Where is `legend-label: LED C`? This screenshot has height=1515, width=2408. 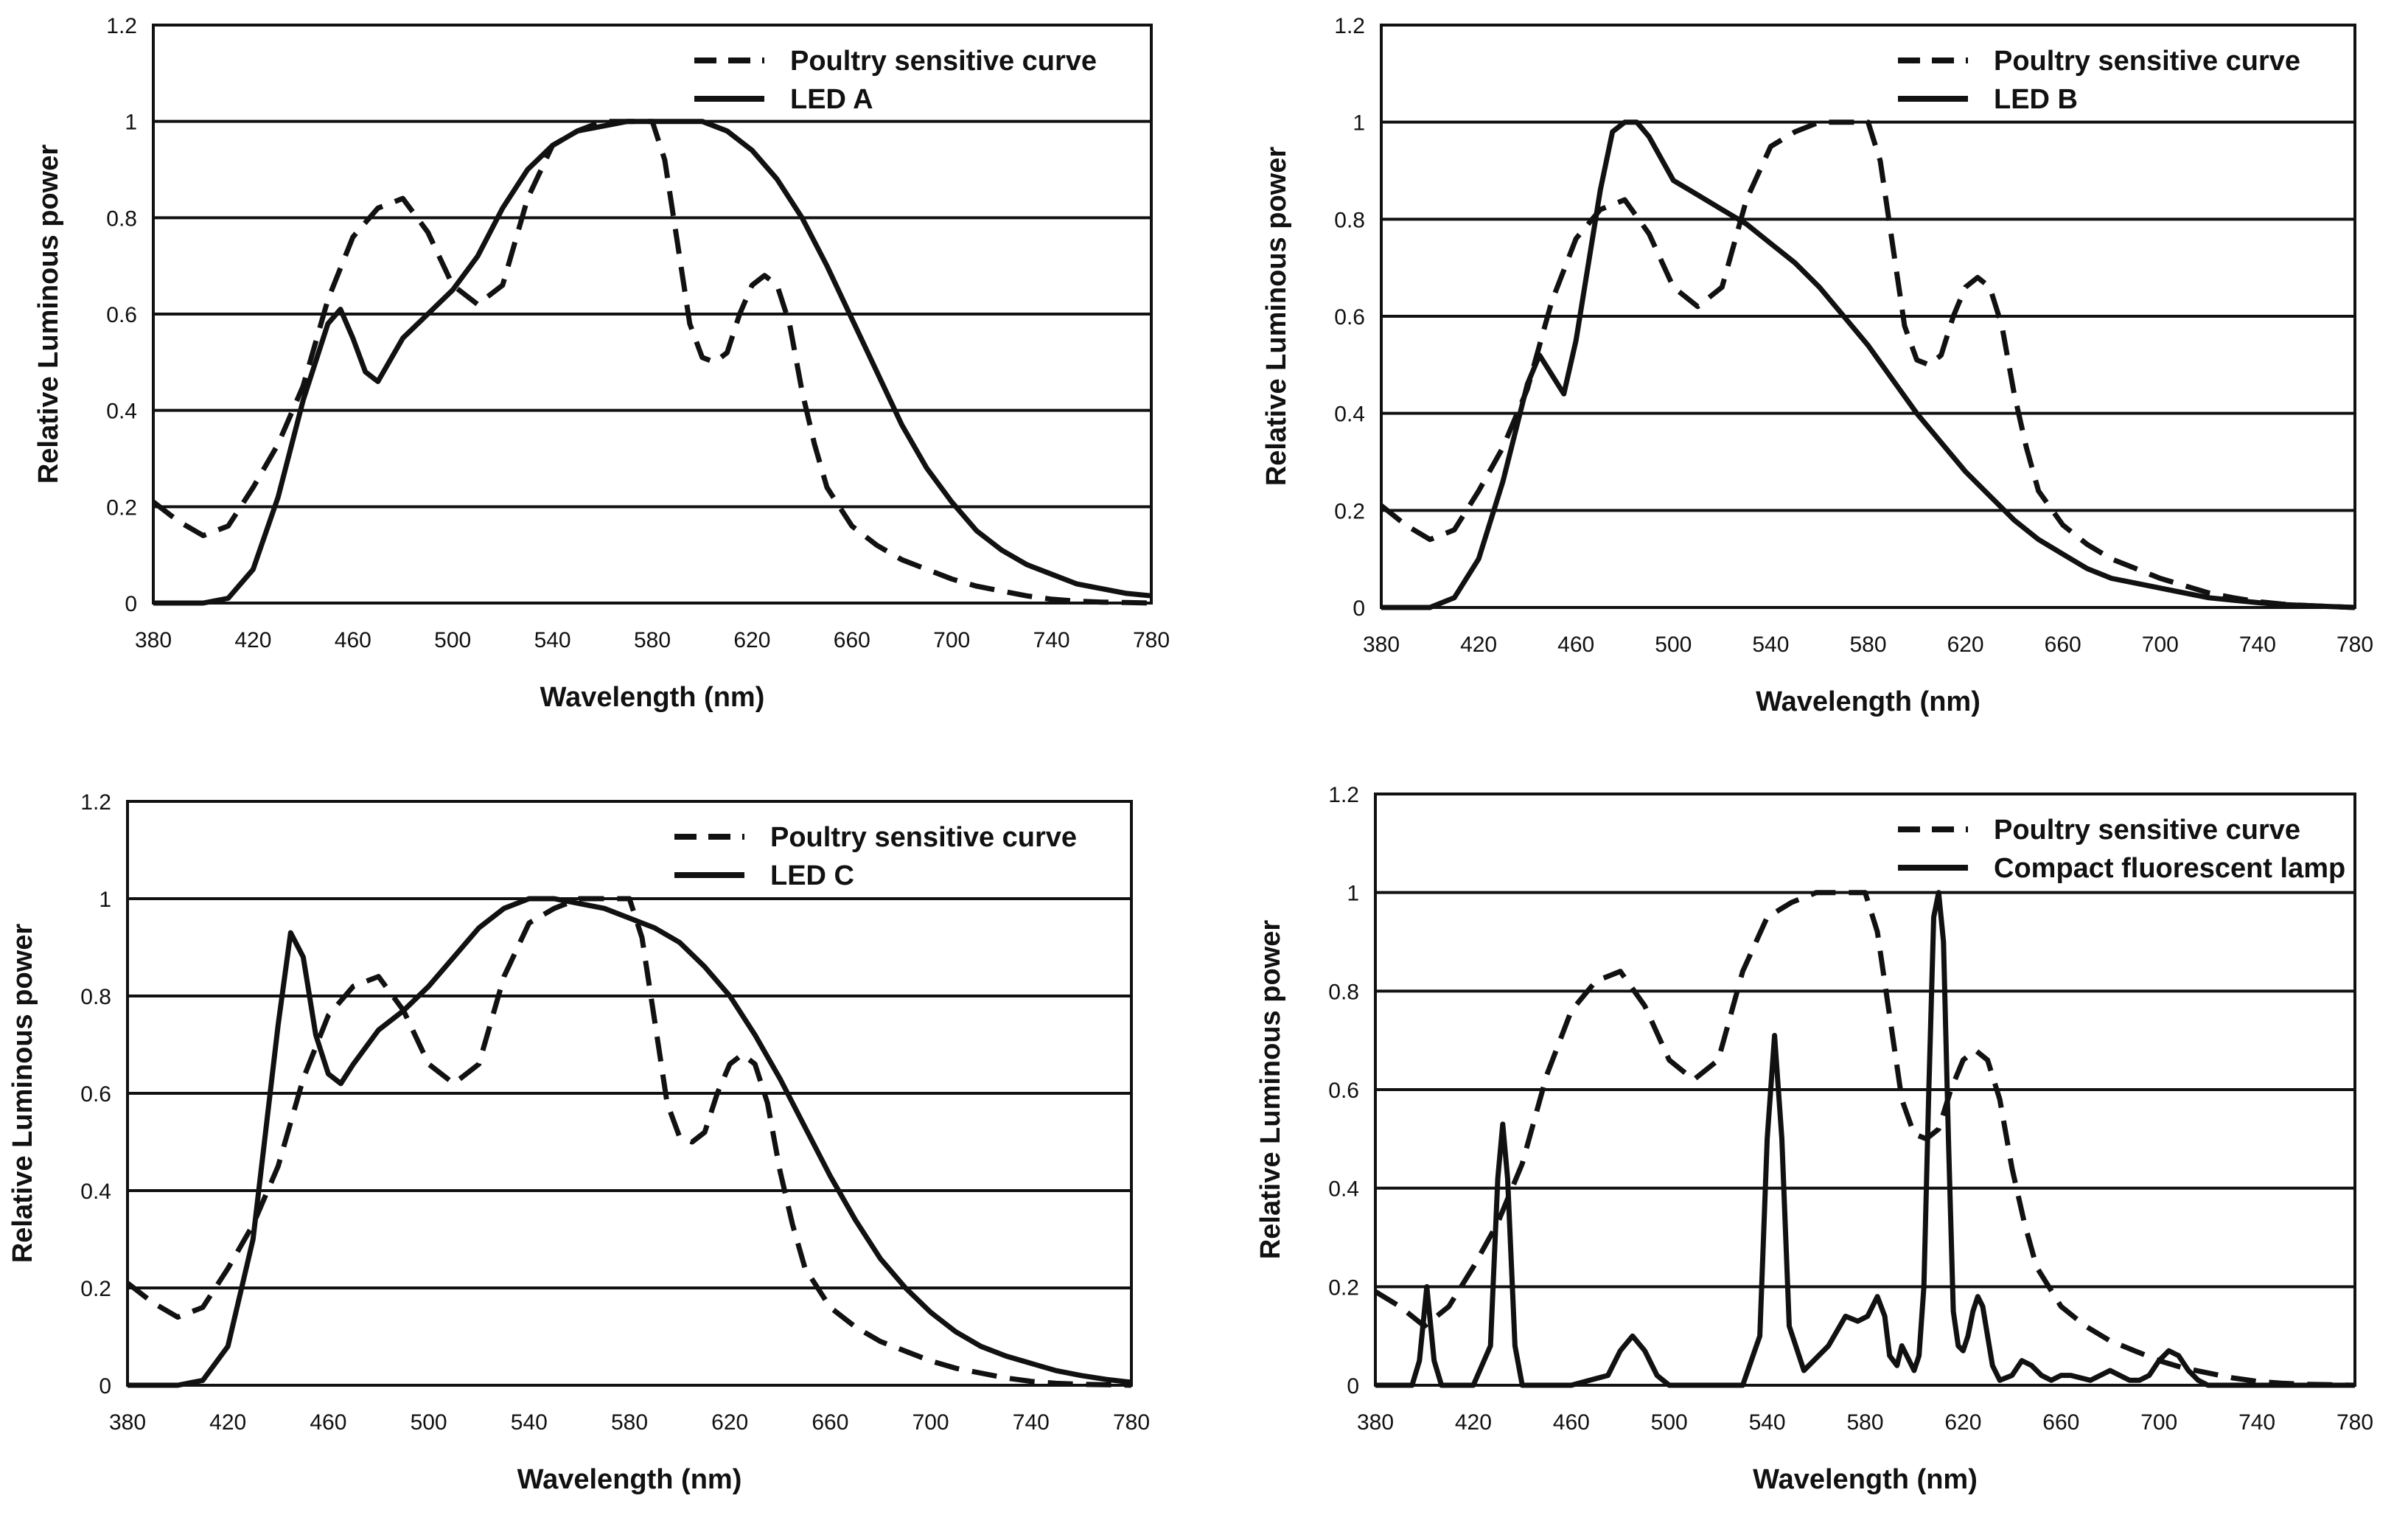
legend-label: LED C is located at coordinates (812, 876).